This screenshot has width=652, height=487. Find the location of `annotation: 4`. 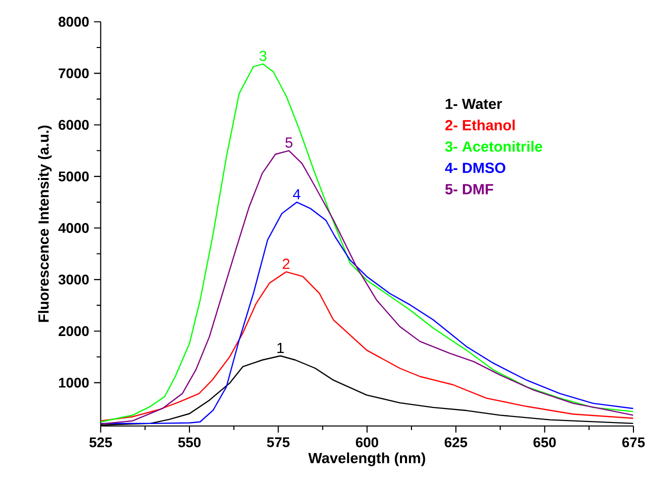

annotation: 4 is located at coordinates (296, 194).